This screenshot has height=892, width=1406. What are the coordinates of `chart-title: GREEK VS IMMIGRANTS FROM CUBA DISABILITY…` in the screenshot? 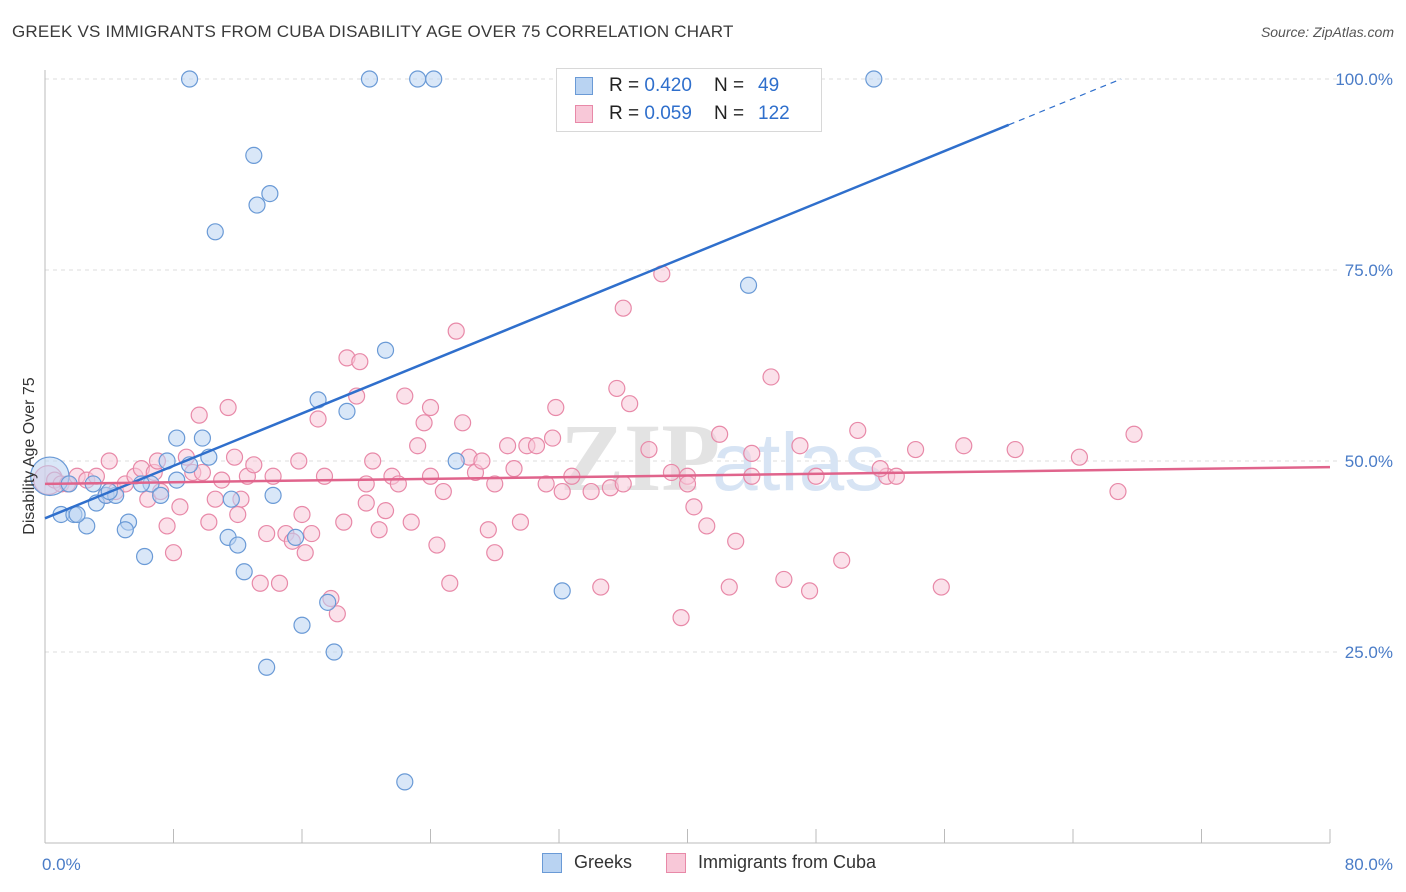 It's located at (373, 31).